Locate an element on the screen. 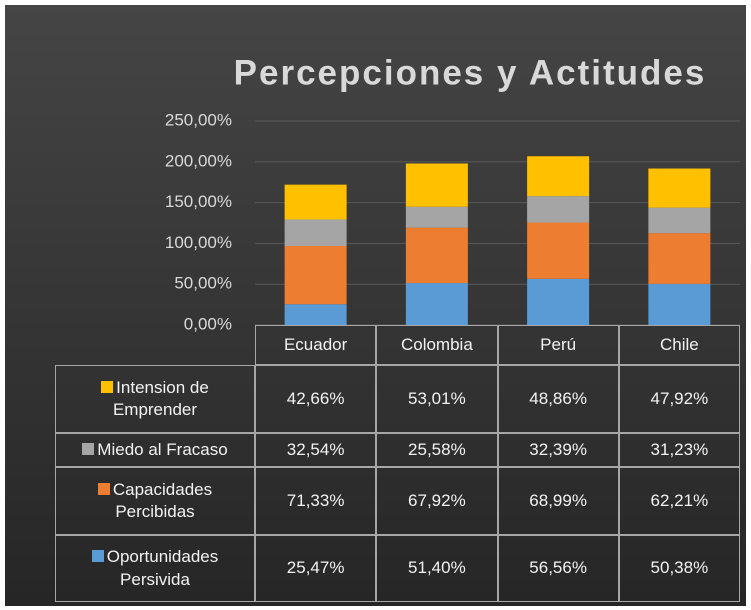 The width and height of the screenshot is (751, 610). legend-label: Oportunidades Persivida is located at coordinates (162, 568).